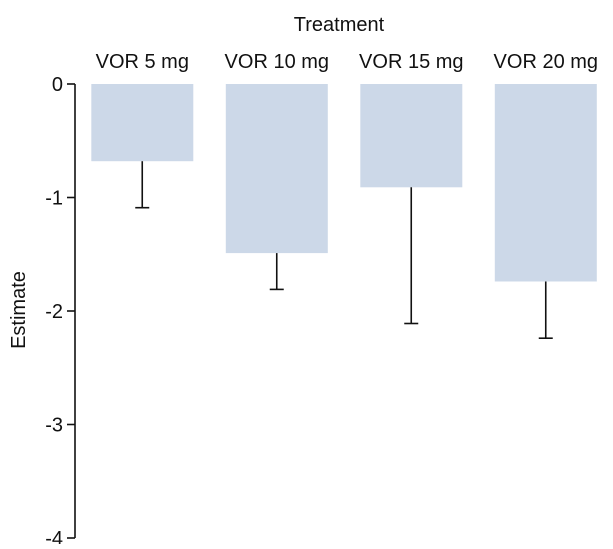 This screenshot has height=549, width=613. What do you see at coordinates (546, 62) in the screenshot?
I see `category-label-4: VOR 20 mg` at bounding box center [546, 62].